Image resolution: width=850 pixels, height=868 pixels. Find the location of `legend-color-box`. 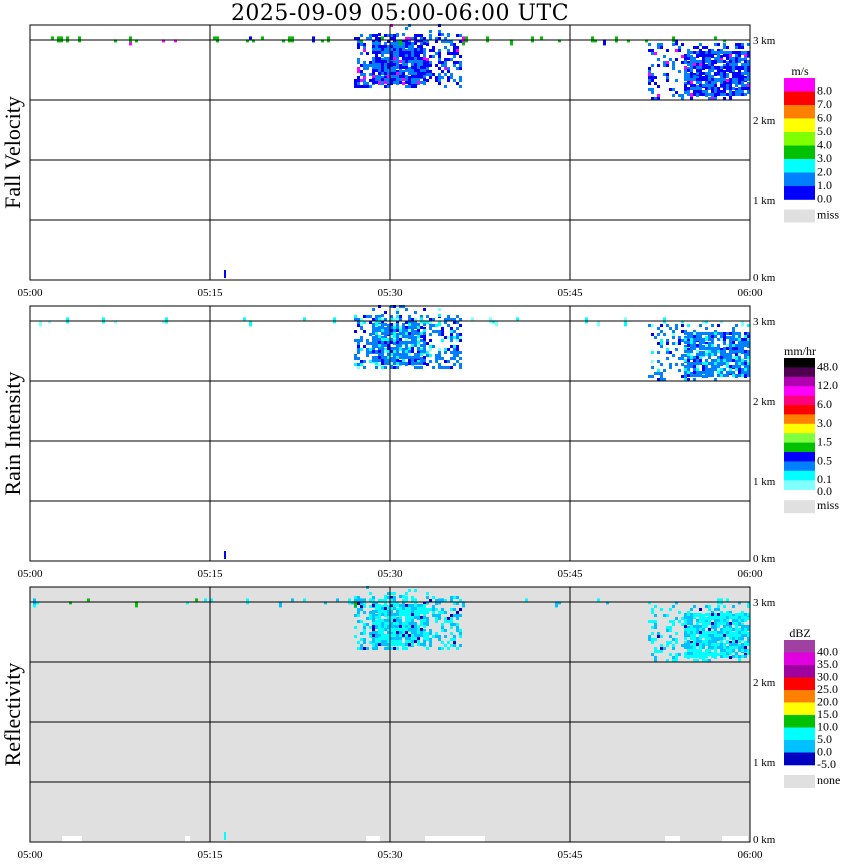

legend-color-box is located at coordinates (799, 485).